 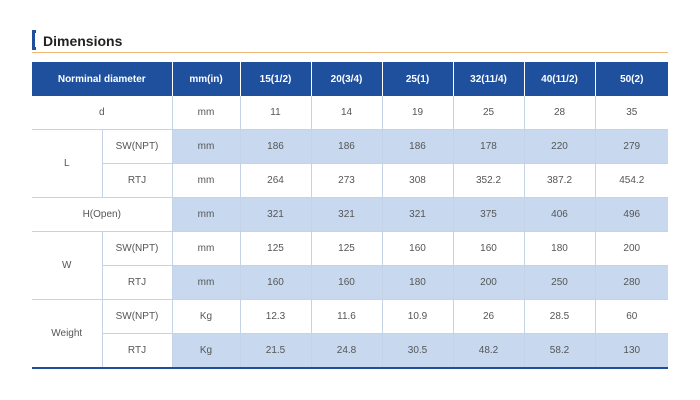 I want to click on value-cell: 406, so click(x=560, y=214).